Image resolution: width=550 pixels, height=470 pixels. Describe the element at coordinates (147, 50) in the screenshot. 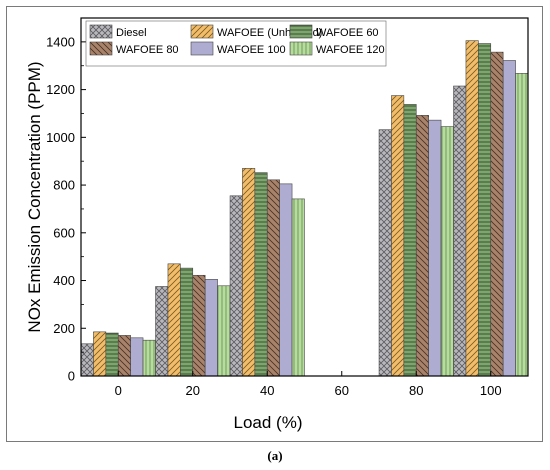

I see `legend-label-wafoee-80: WAFOEE 80` at that location.